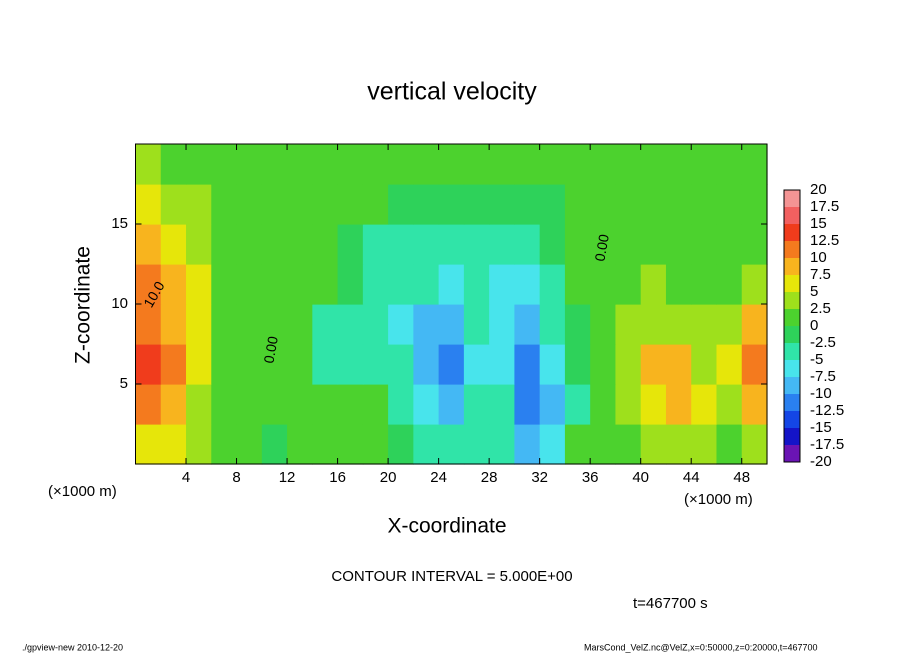 Image resolution: width=904 pixels, height=654 pixels. I want to click on colorbar-label: -17.5, so click(827, 444).